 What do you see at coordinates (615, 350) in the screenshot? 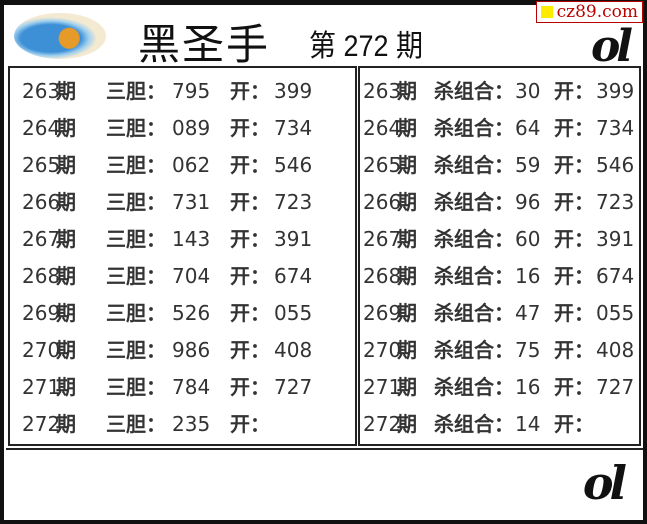
I see `open-value: 408` at bounding box center [615, 350].